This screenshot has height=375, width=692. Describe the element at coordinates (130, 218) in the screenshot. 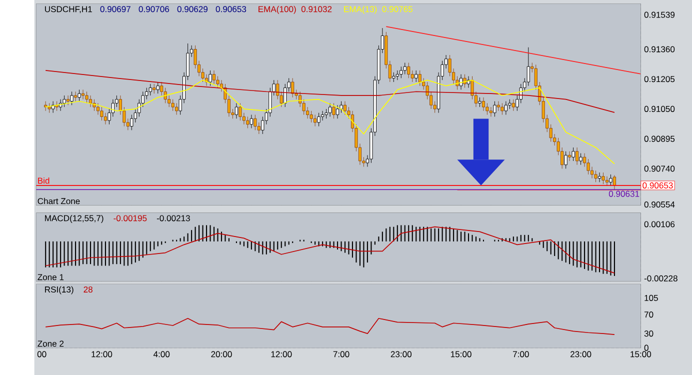

I see `annotation: -0.00195` at that location.